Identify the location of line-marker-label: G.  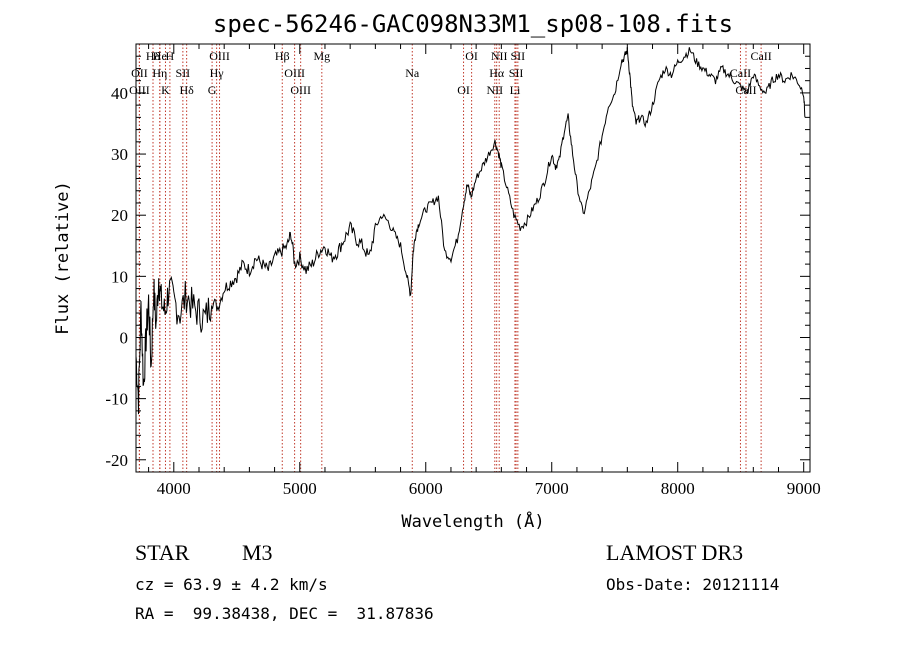
(212, 90).